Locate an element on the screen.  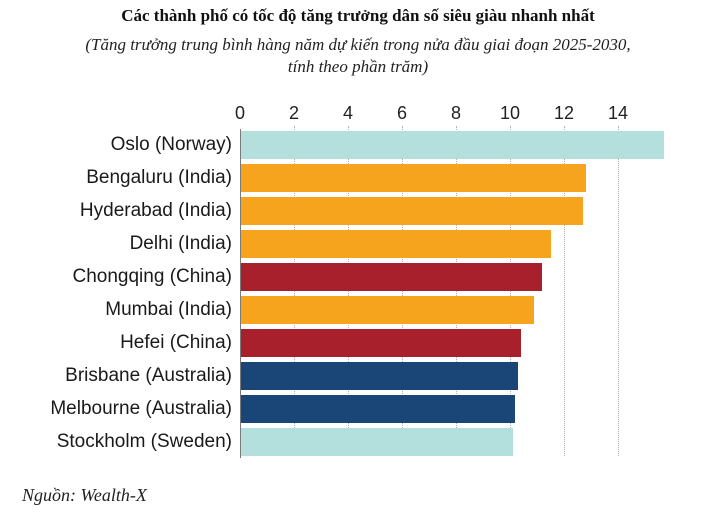
subtitle-line-2: tính theo phần trăm) is located at coordinates (358, 66).